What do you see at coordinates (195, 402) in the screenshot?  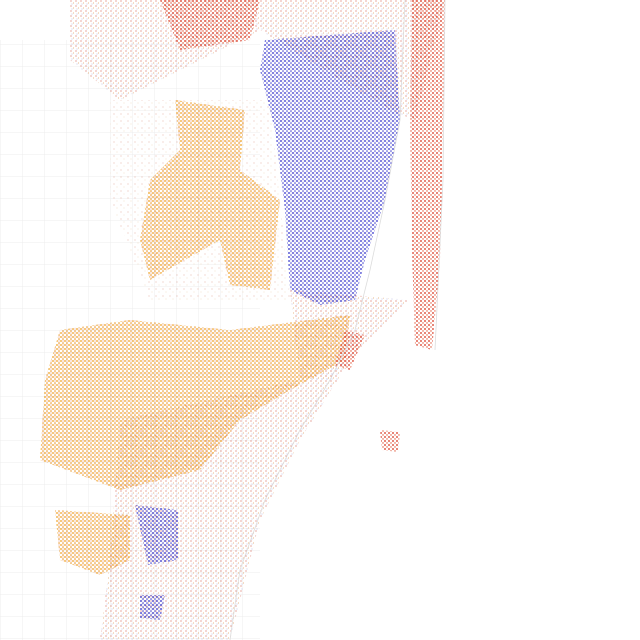 I see `orange-central` at bounding box center [195, 402].